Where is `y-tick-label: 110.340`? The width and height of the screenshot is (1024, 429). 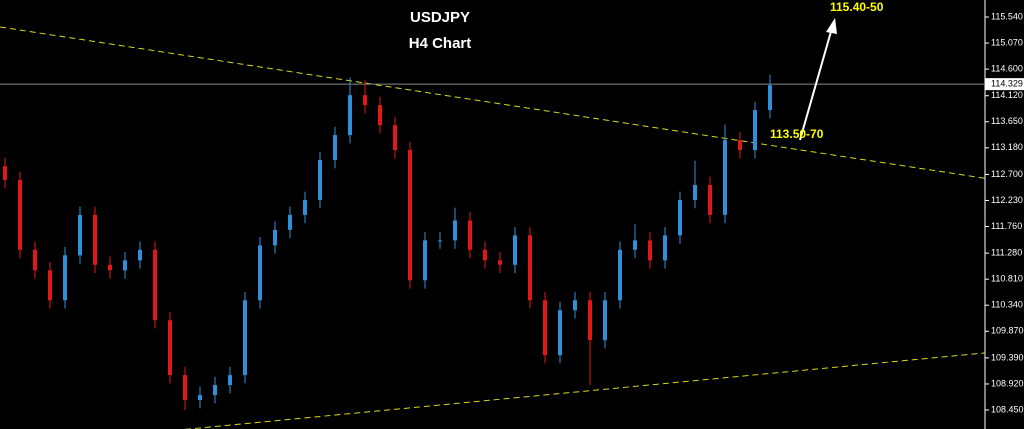 y-tick-label: 110.340 is located at coordinates (1007, 305).